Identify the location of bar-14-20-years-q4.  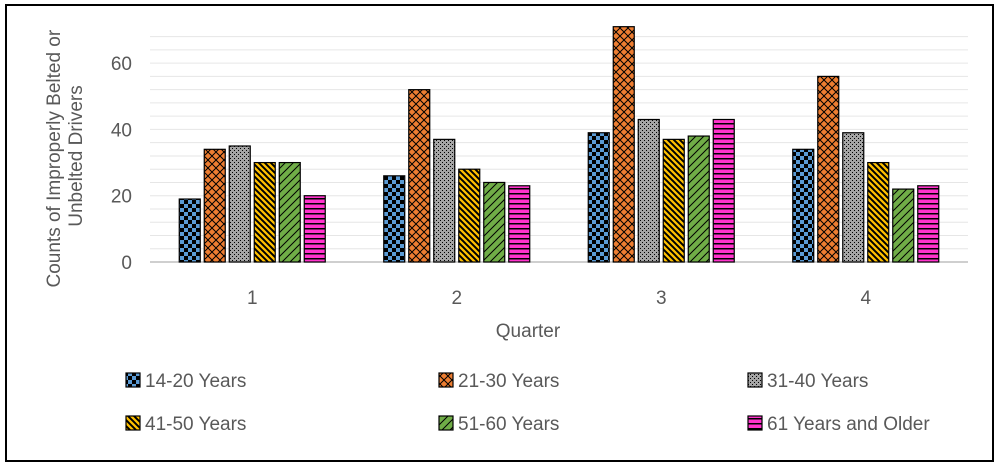
(803, 205).